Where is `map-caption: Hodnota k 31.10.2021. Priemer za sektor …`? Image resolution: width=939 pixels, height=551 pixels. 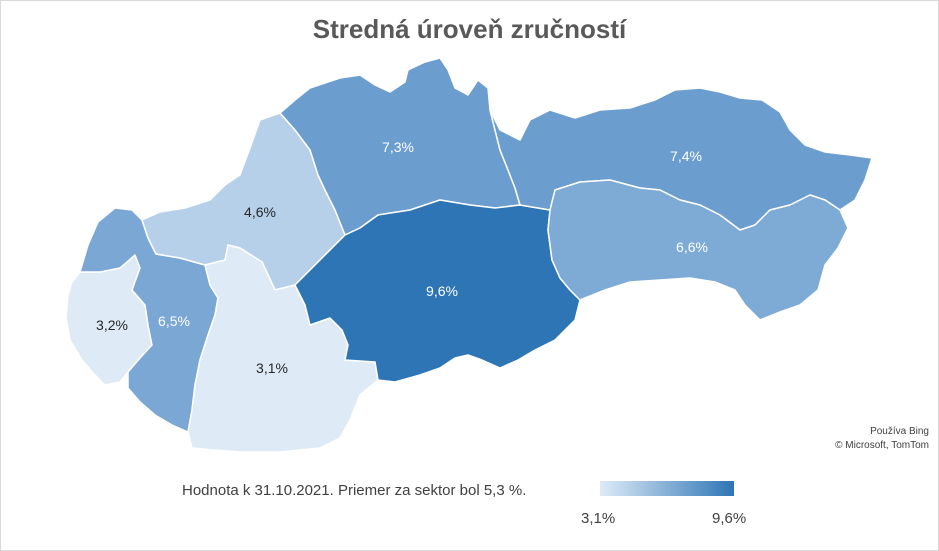
map-caption: Hodnota k 31.10.2021. Priemer za sektor … is located at coordinates (354, 490).